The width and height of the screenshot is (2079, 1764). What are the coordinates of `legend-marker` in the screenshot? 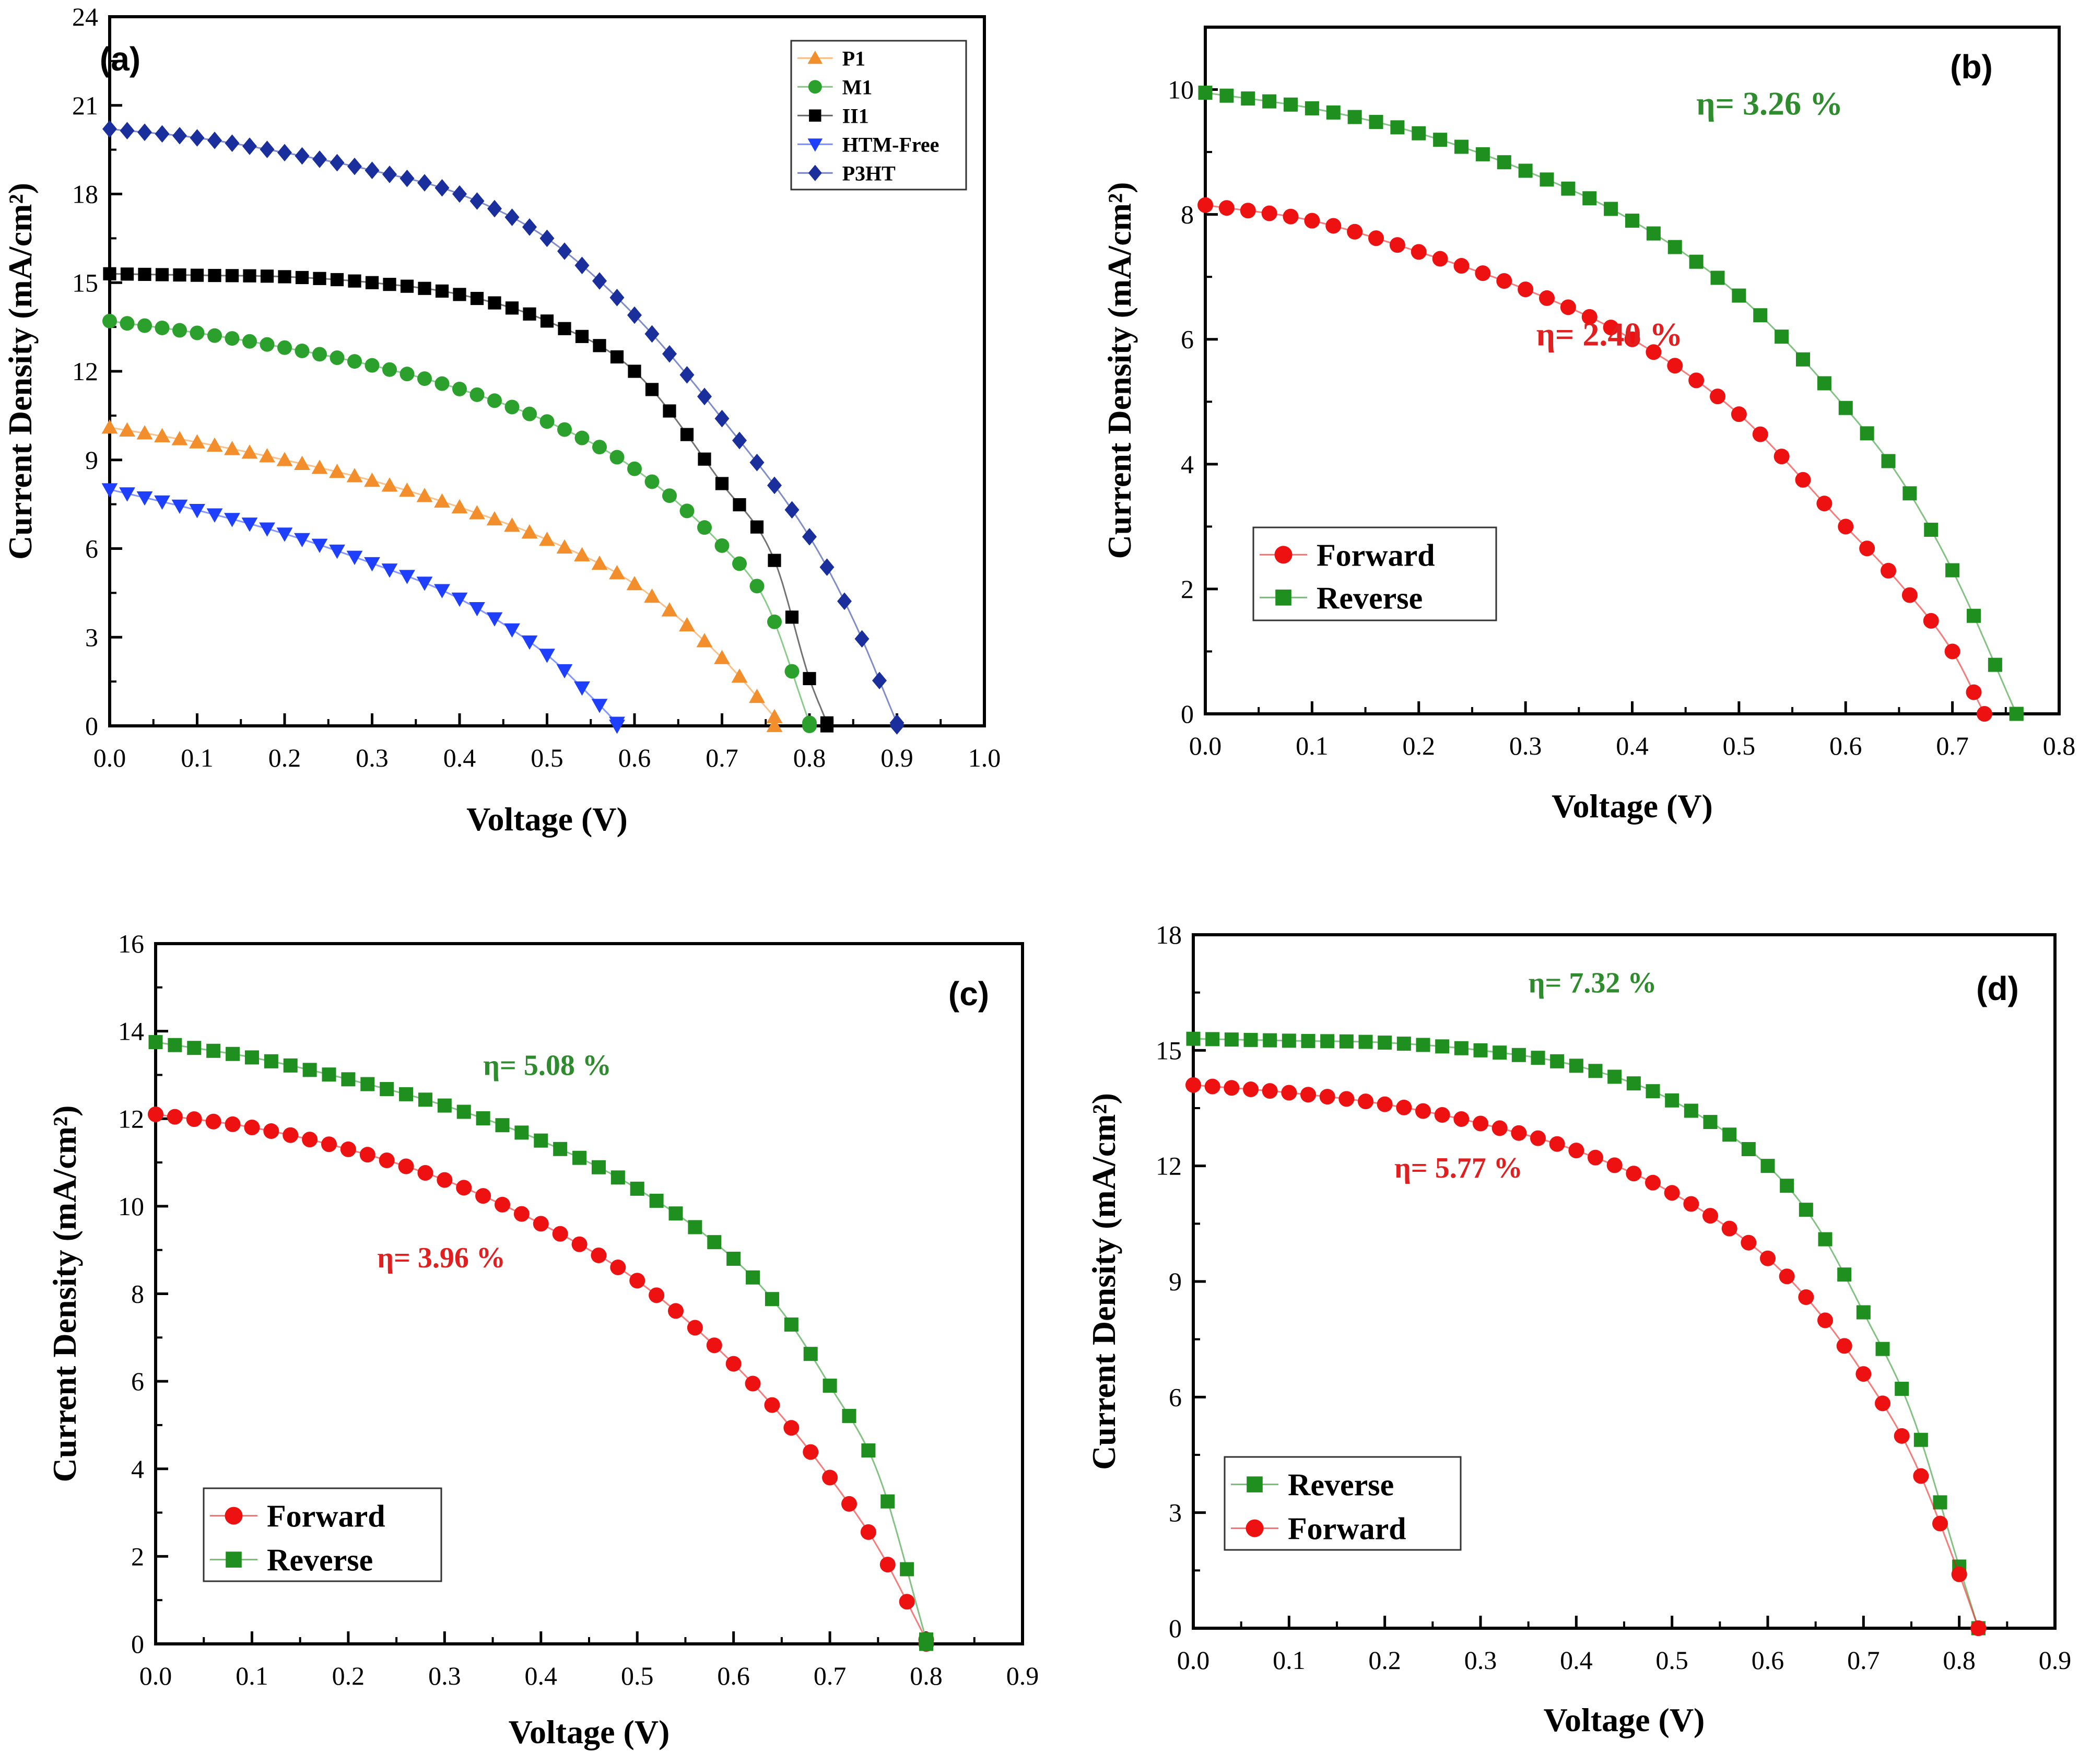 It's located at (1283, 598).